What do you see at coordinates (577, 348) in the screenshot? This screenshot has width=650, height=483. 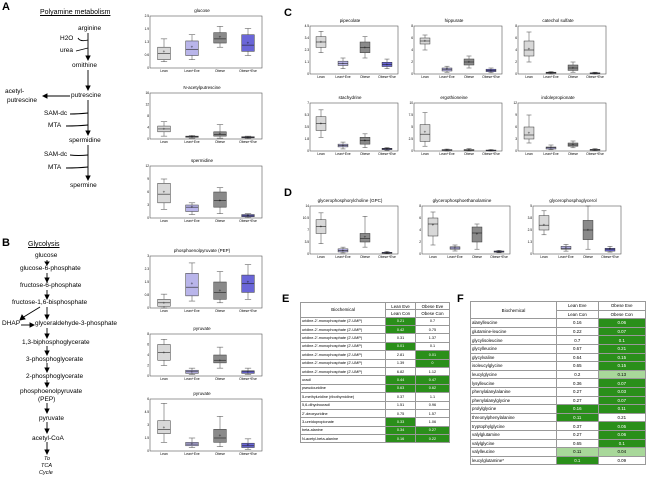 I see `cell-lean-ratio: 0.67` at bounding box center [577, 348].